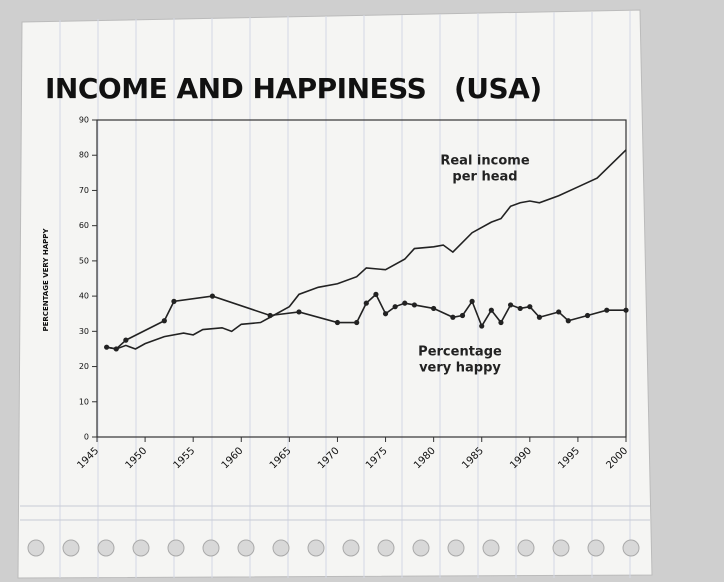  What do you see at coordinates (84, 155) in the screenshot?
I see `y-tick-label: 80` at bounding box center [84, 155].